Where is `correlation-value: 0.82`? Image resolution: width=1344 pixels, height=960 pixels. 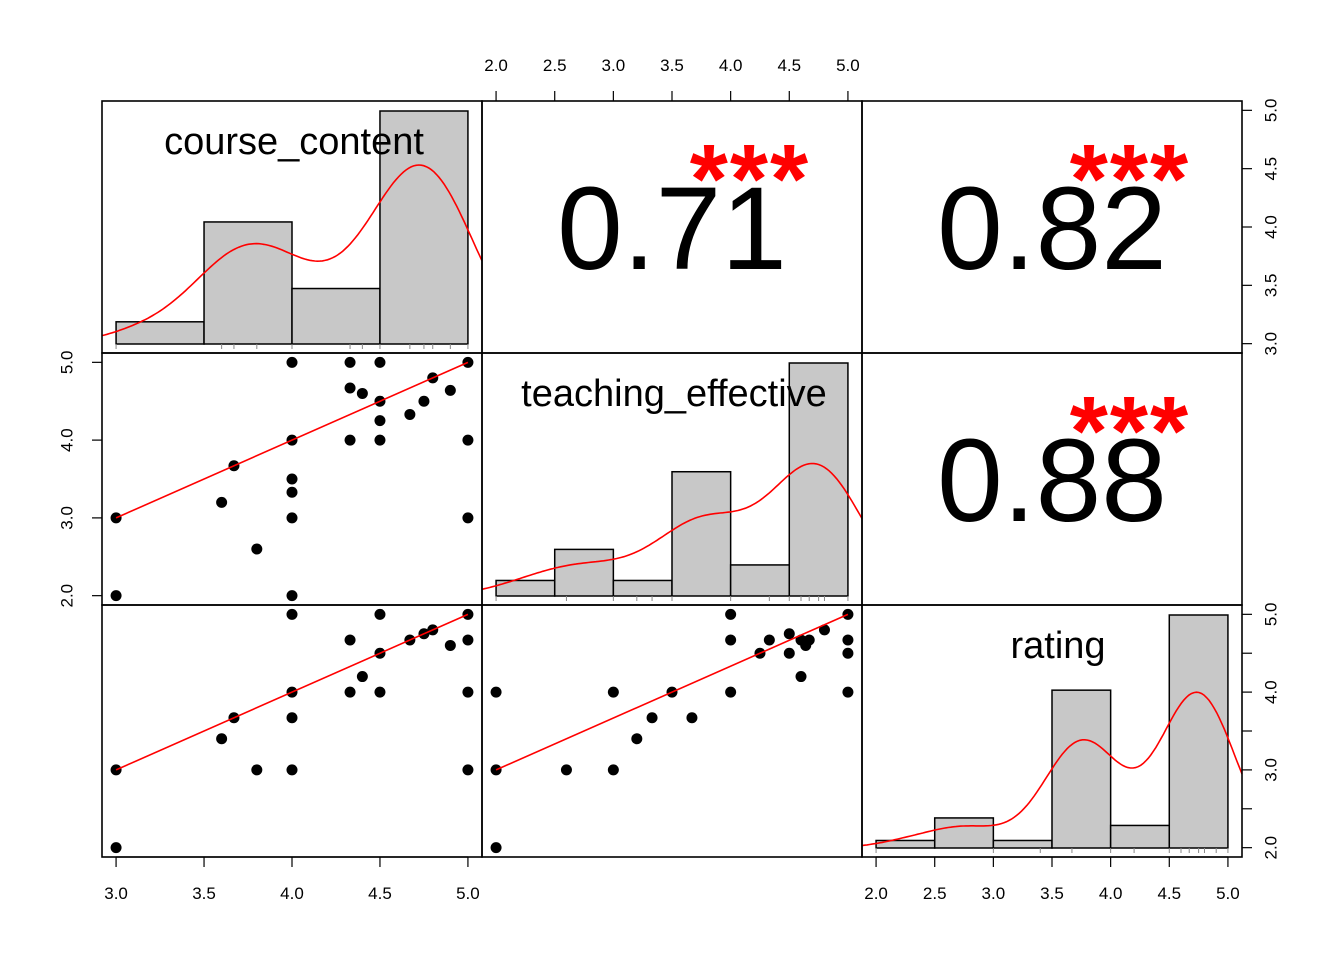
correlation-value: 0.82 is located at coordinates (1052, 229).